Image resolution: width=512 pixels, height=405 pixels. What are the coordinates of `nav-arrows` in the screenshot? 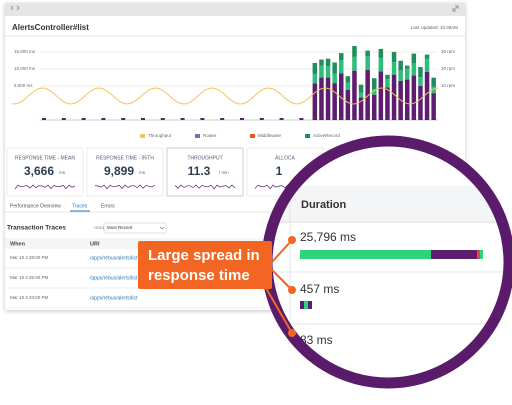 It's located at (15, 8).